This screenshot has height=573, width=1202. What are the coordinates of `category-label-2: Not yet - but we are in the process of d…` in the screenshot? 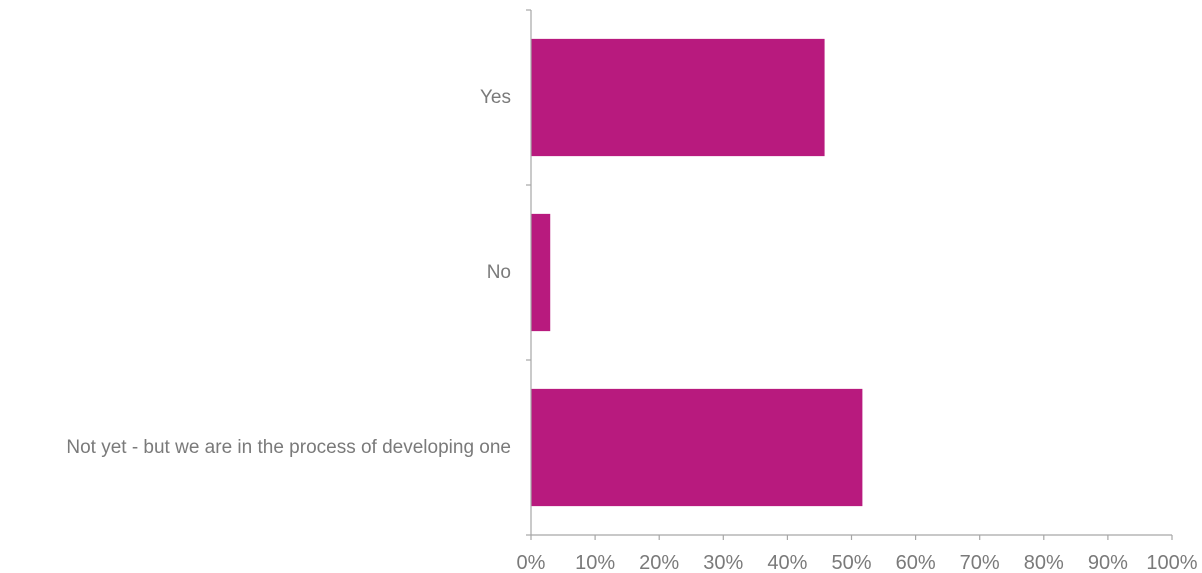 It's located at (288, 447).